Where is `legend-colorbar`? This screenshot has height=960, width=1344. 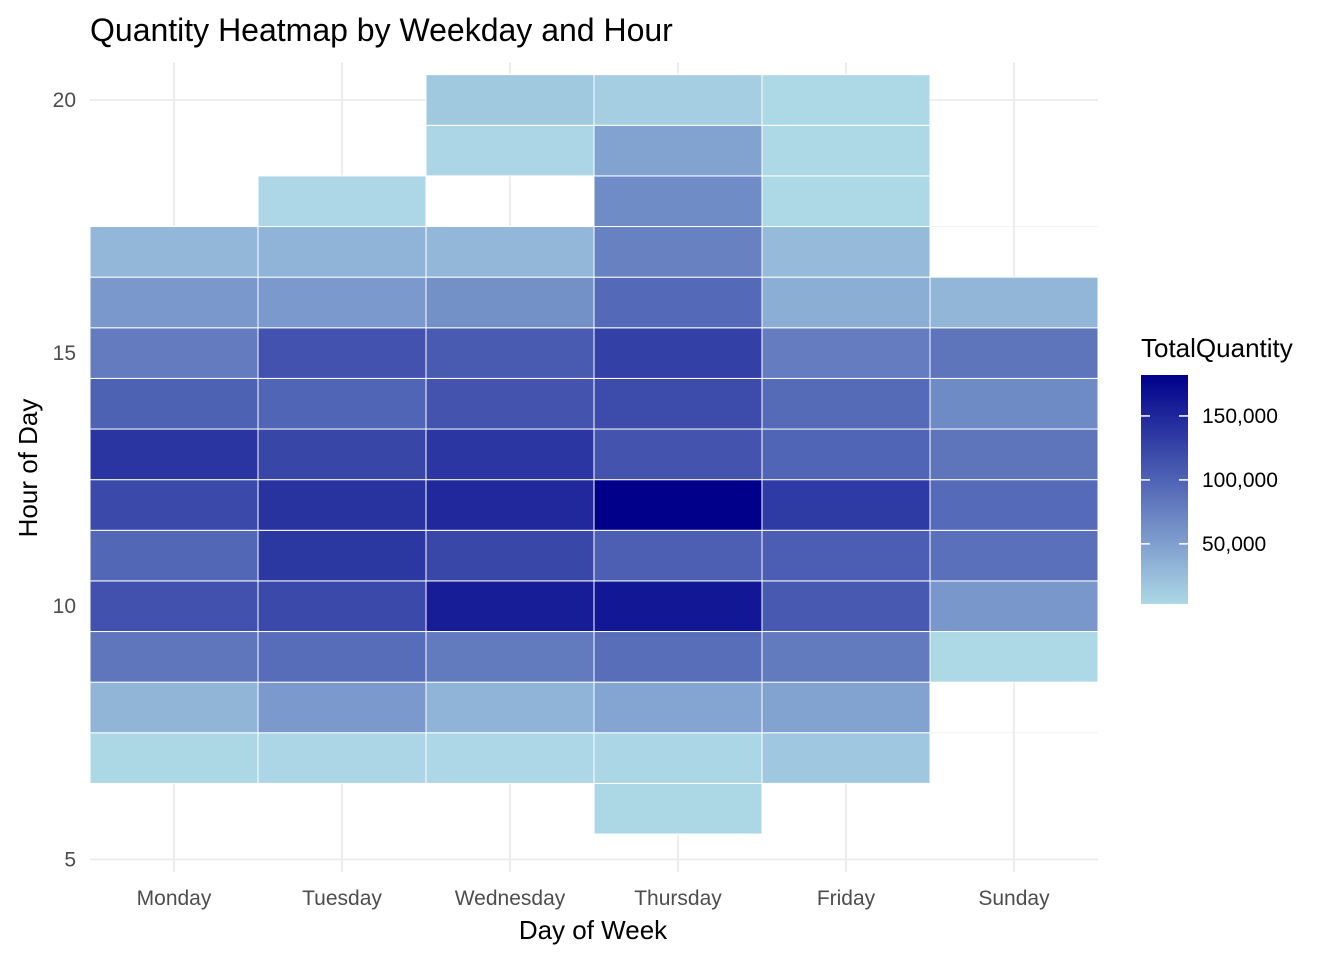
legend-colorbar is located at coordinates (1164, 489).